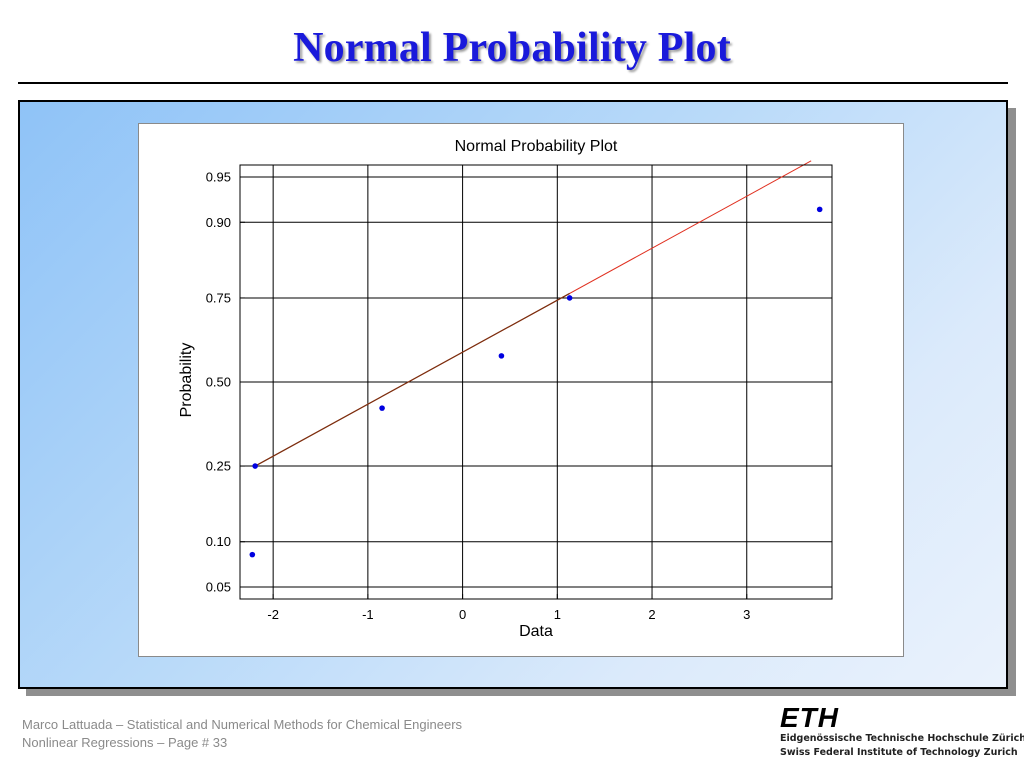 The image size is (1024, 768). What do you see at coordinates (218, 541) in the screenshot?
I see `y-tick-label: 0.10` at bounding box center [218, 541].